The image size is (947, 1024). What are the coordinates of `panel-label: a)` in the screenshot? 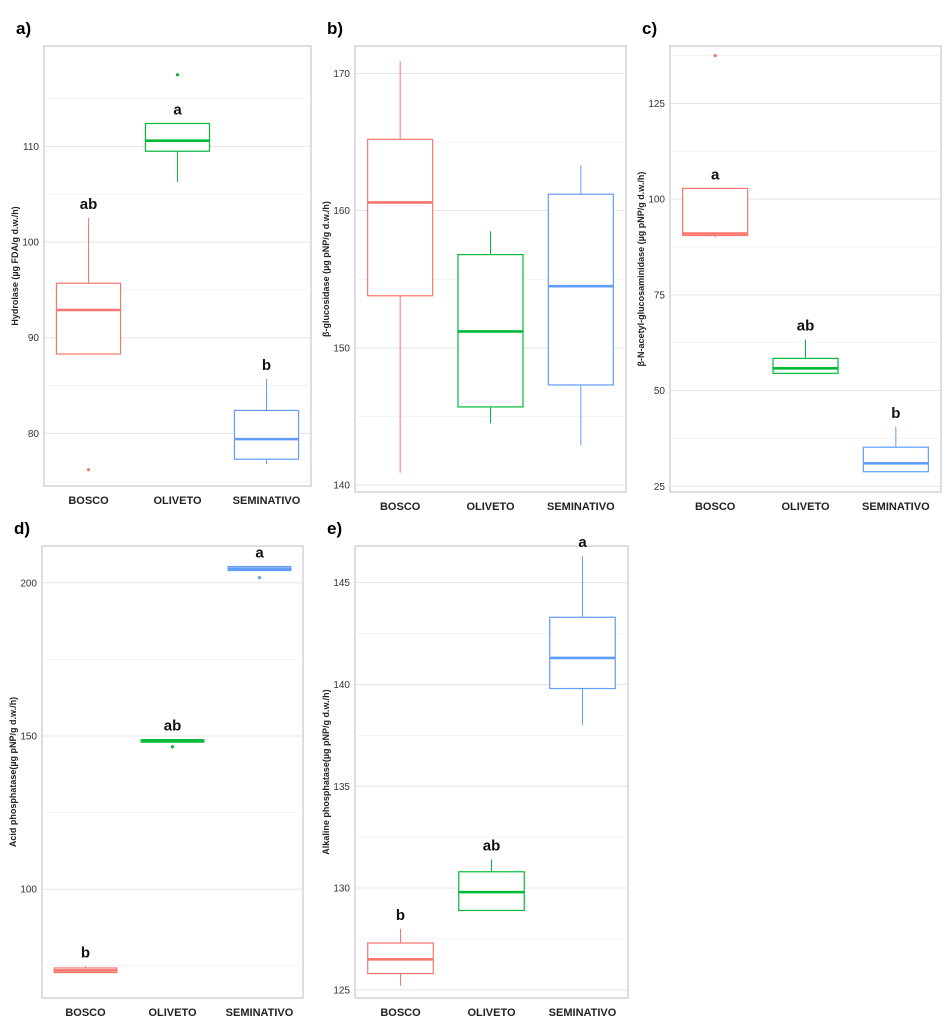 It's located at (23, 28).